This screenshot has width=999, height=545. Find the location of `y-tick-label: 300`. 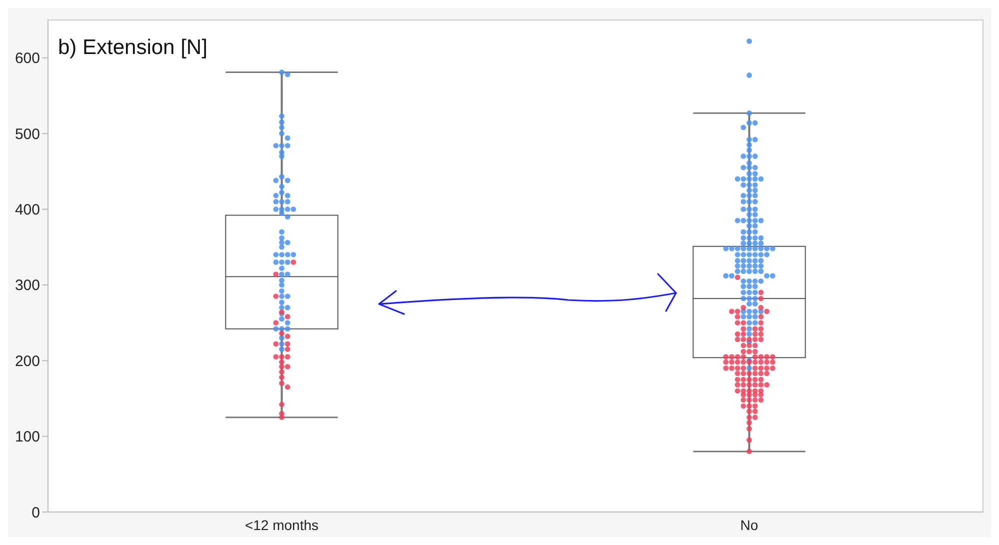

y-tick-label: 300 is located at coordinates (27, 285).